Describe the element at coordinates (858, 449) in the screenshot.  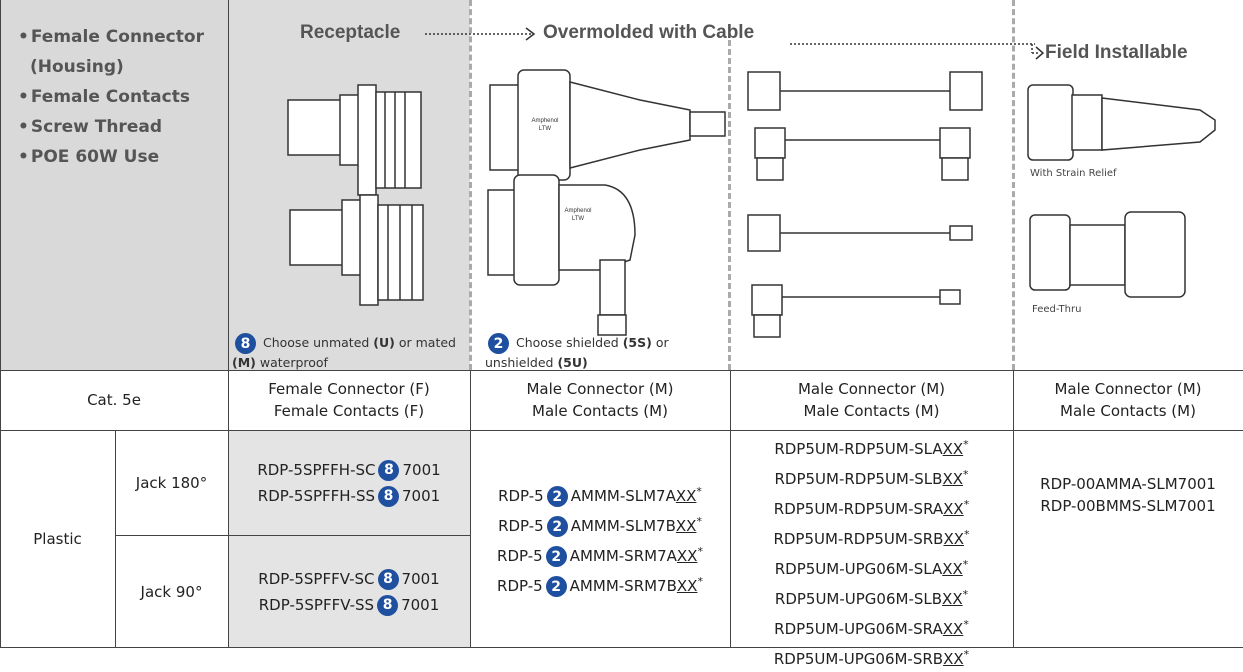
I see `part-text: RDP5UM-RDP5UM-SLA` at that location.